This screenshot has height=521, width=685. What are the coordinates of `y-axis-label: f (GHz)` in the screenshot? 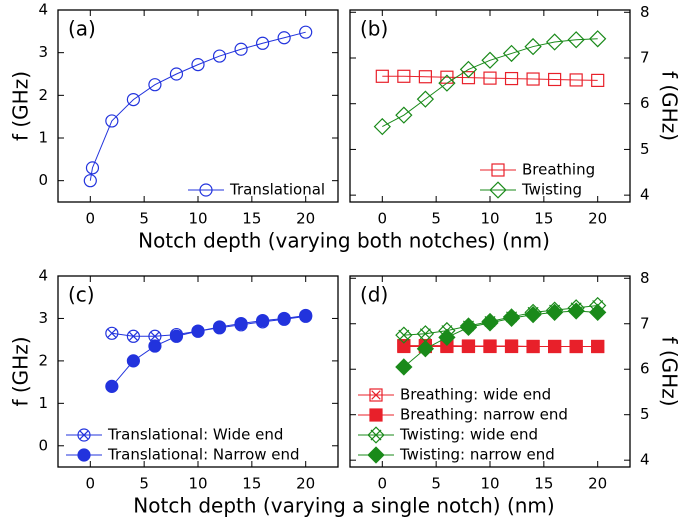 It's located at (21, 106).